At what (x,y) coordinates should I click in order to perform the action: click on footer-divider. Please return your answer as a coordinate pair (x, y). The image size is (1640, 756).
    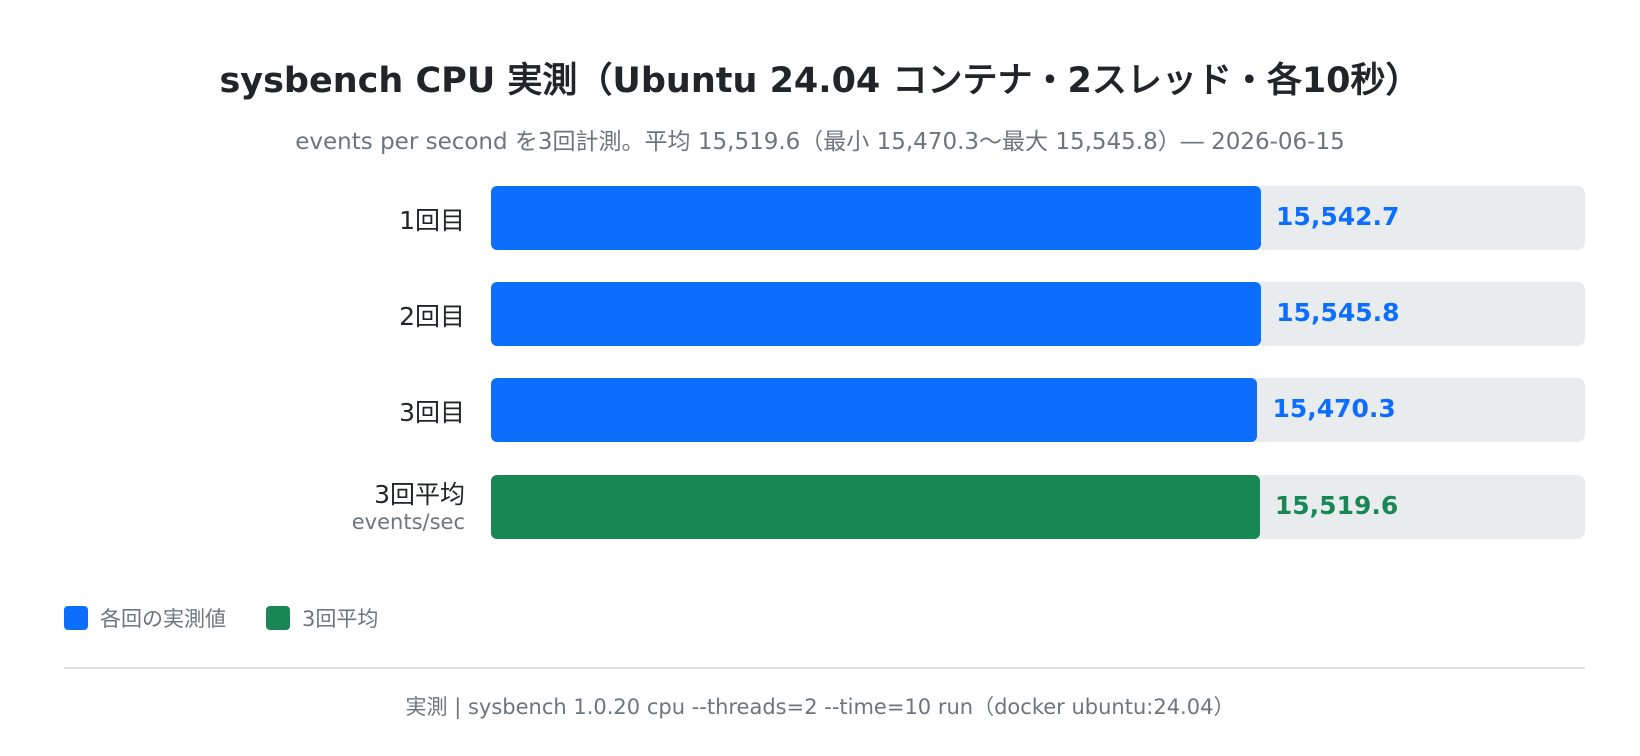
    Looking at the image, I should click on (824, 668).